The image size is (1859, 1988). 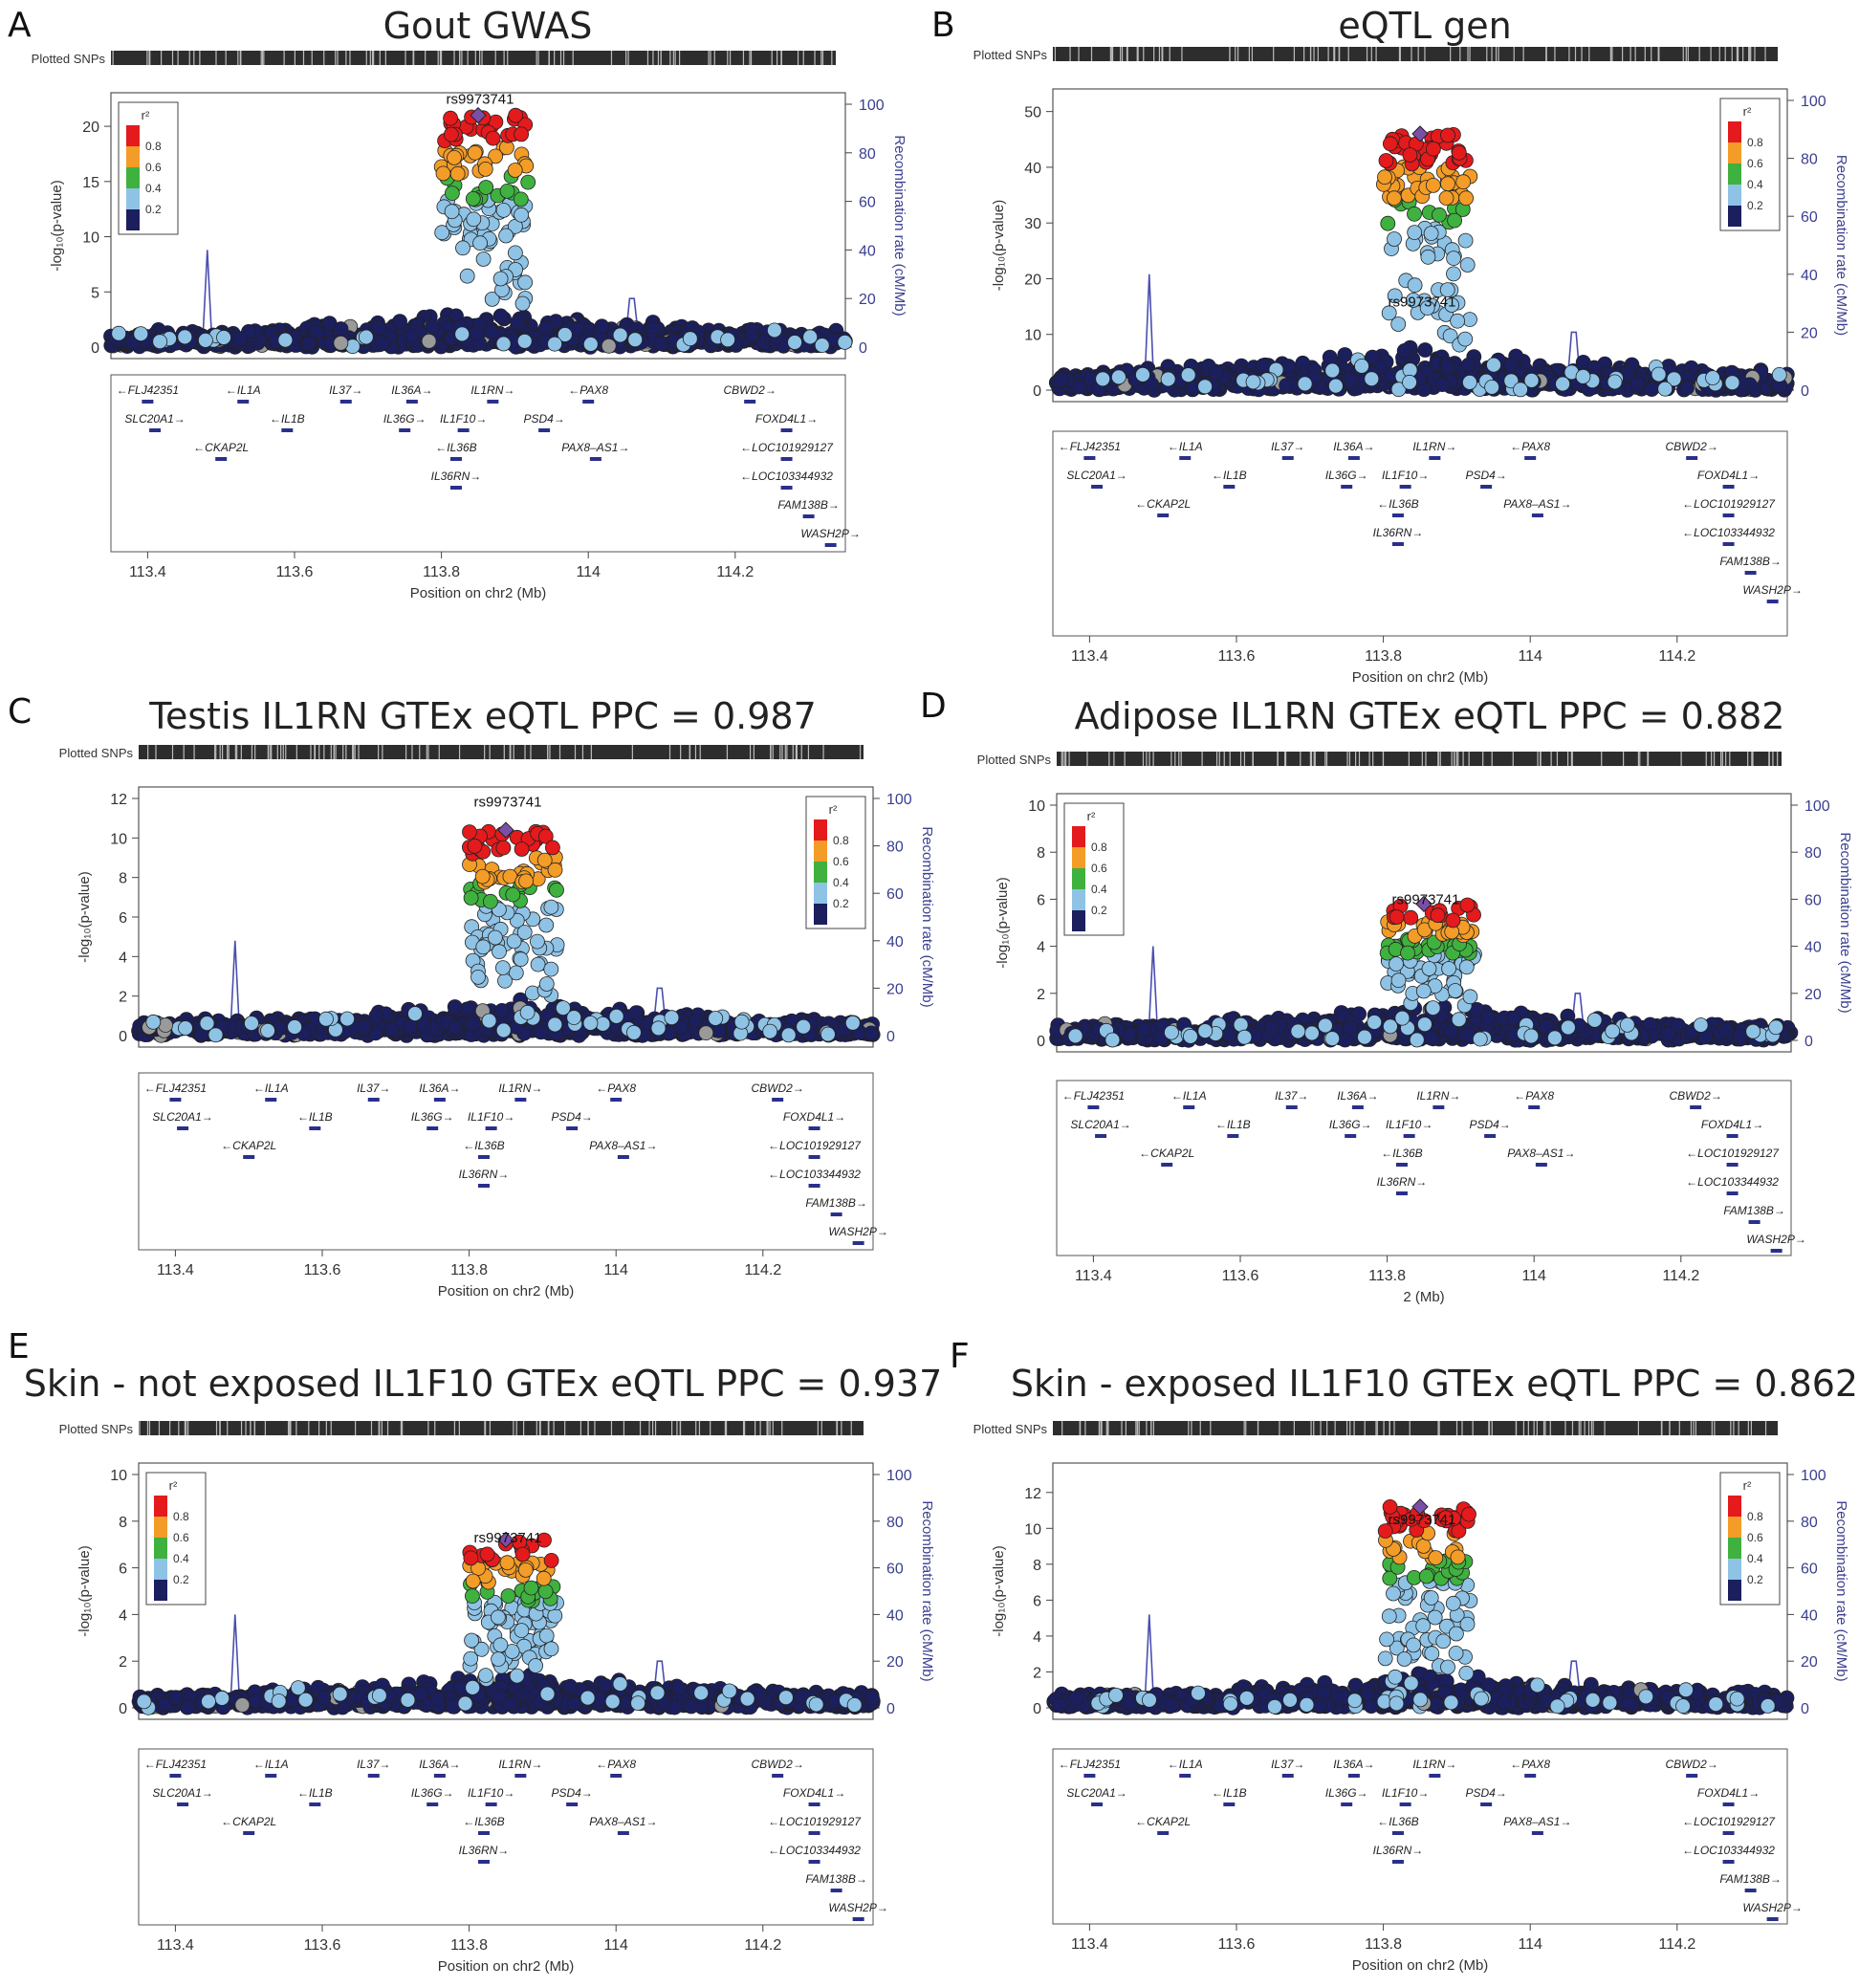 What do you see at coordinates (1099, 910) in the screenshot?
I see `r2-legend-tick: 0.2` at bounding box center [1099, 910].